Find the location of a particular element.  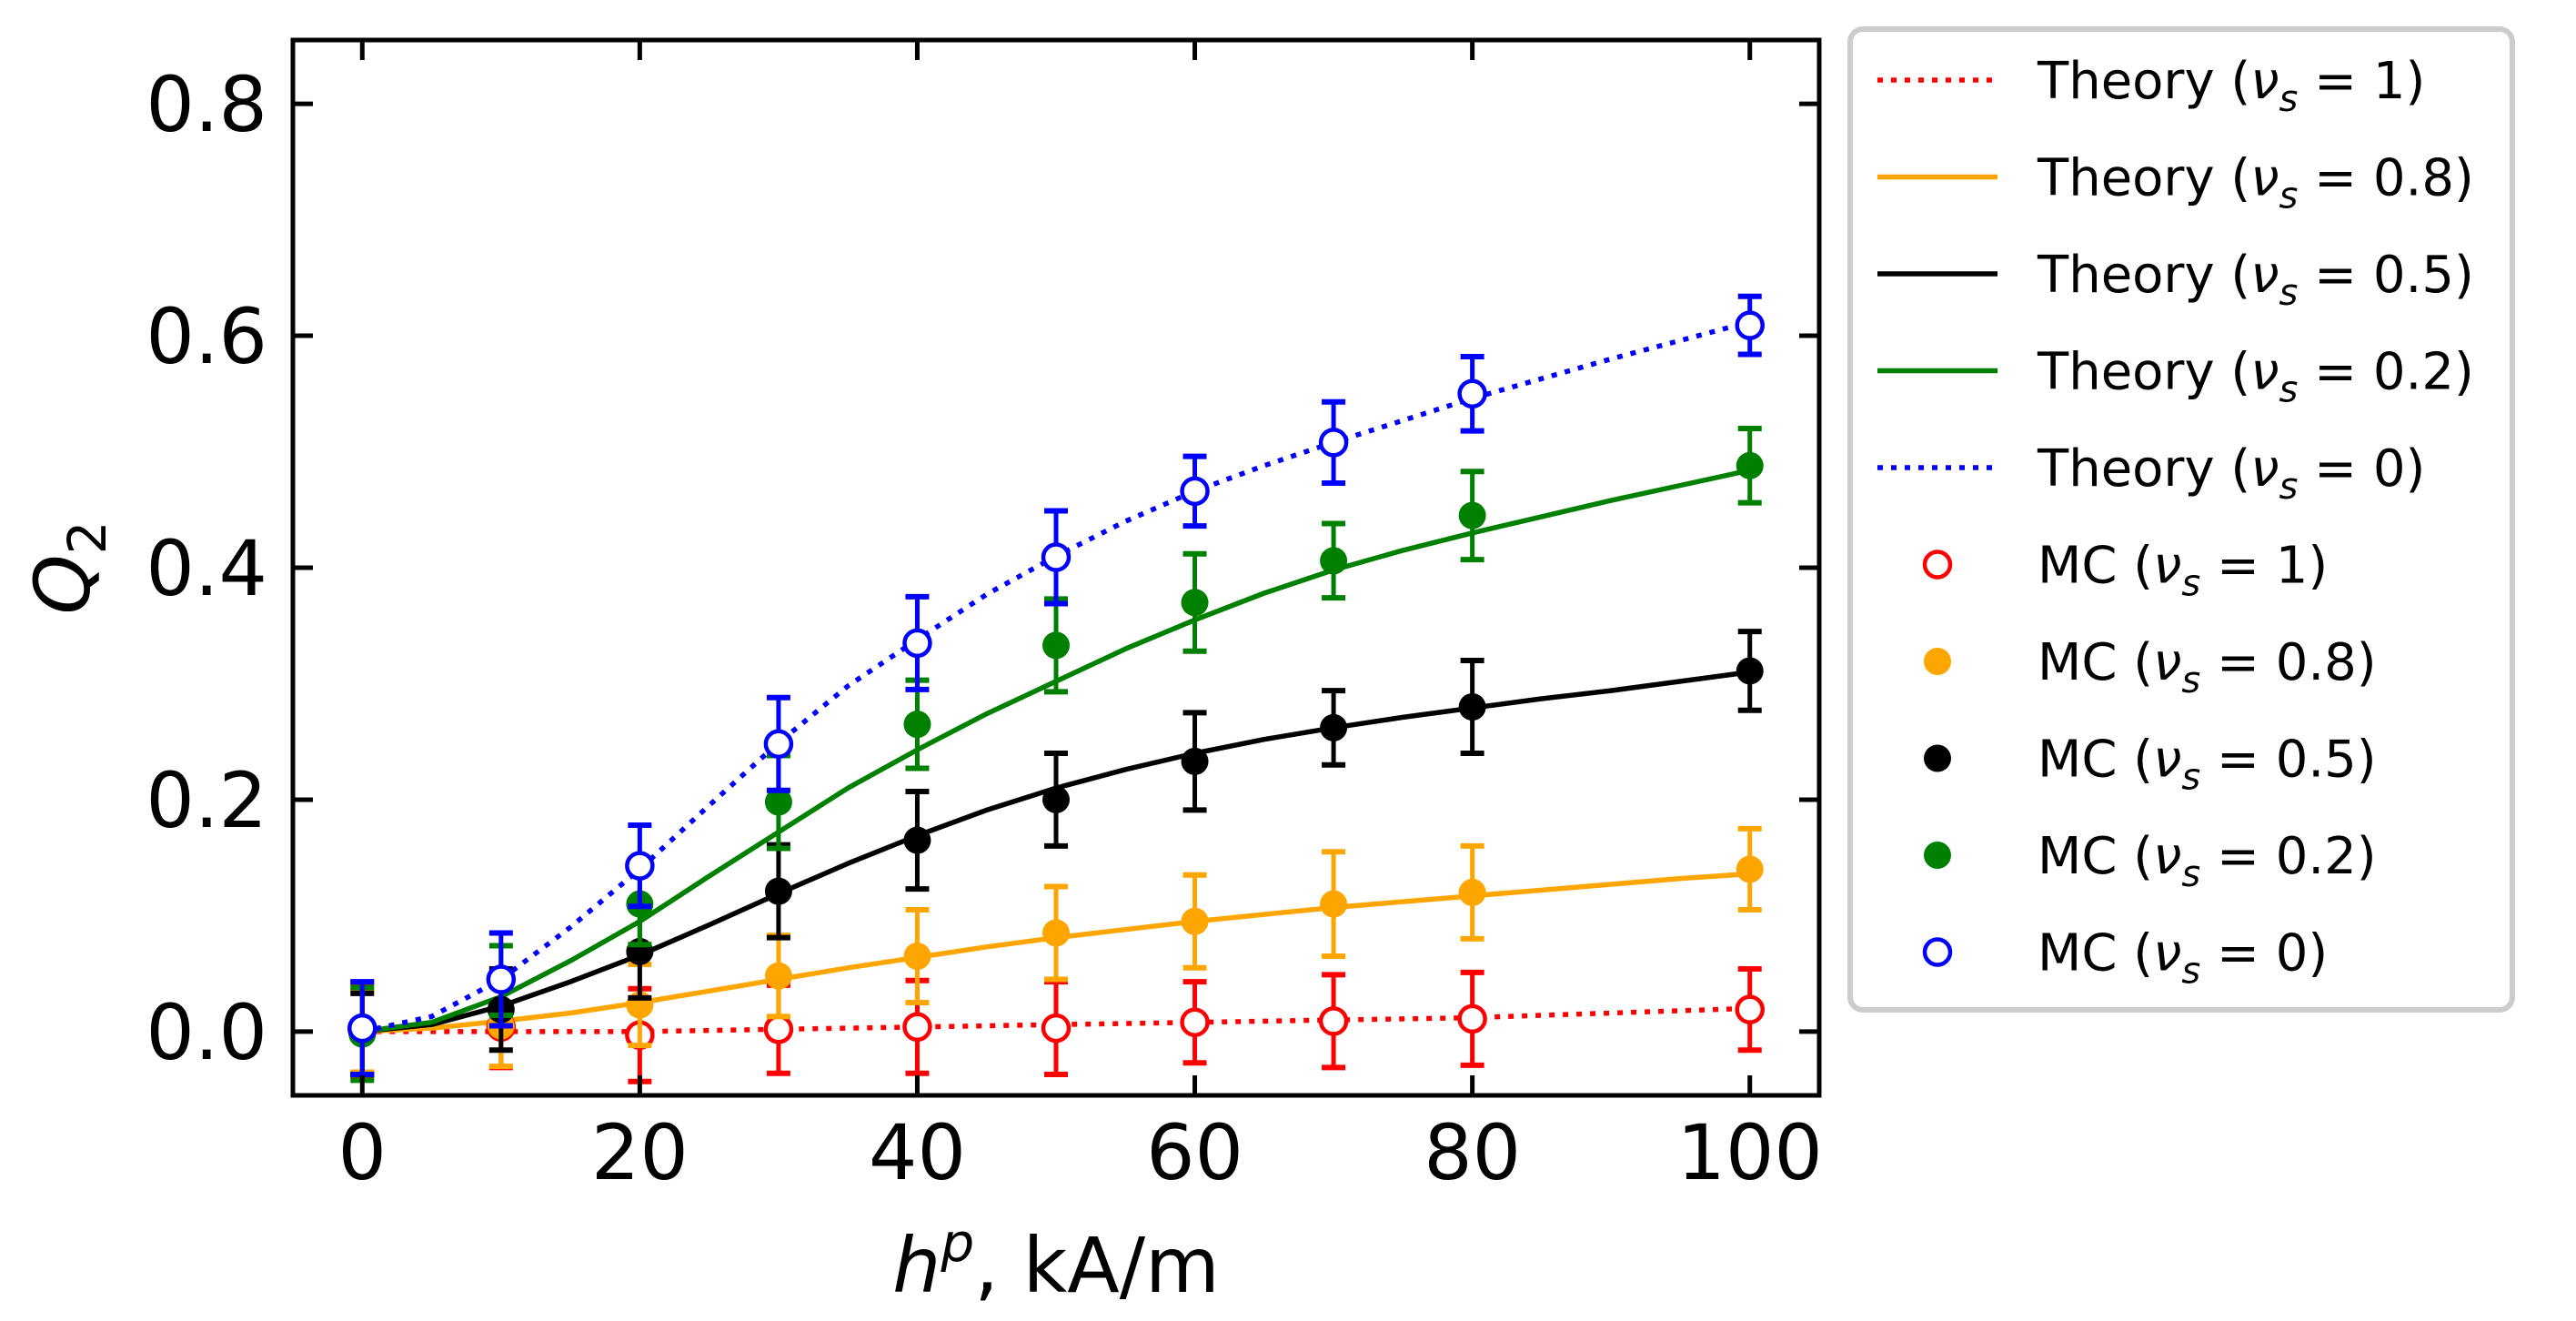

legend-label-mc-4: MC (νs = 0) is located at coordinates (2183, 958).